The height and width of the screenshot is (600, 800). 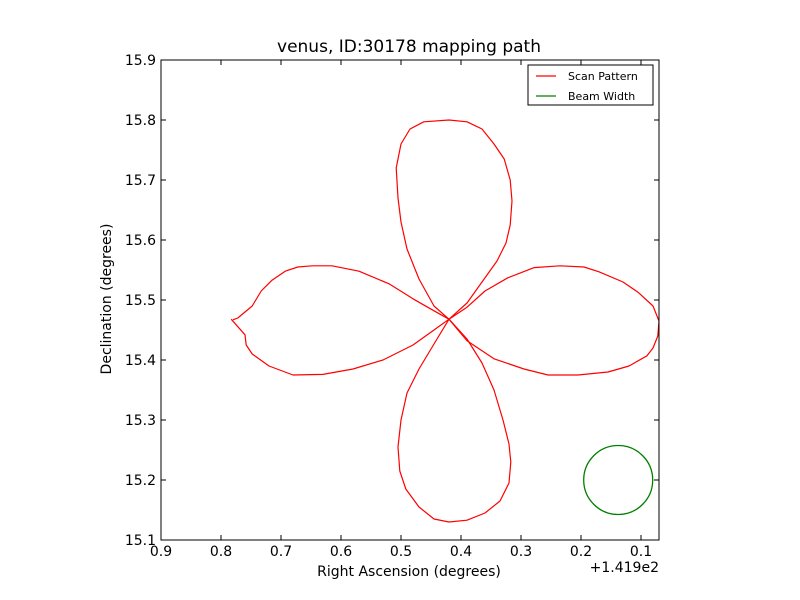 What do you see at coordinates (341, 552) in the screenshot?
I see `x-tick-label: 0.6` at bounding box center [341, 552].